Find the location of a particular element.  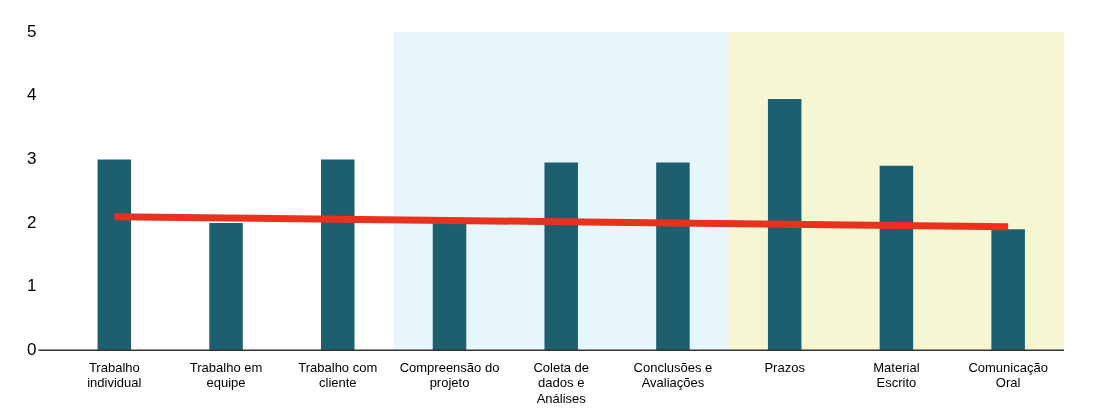

y-tick-label: 1 is located at coordinates (31, 286).